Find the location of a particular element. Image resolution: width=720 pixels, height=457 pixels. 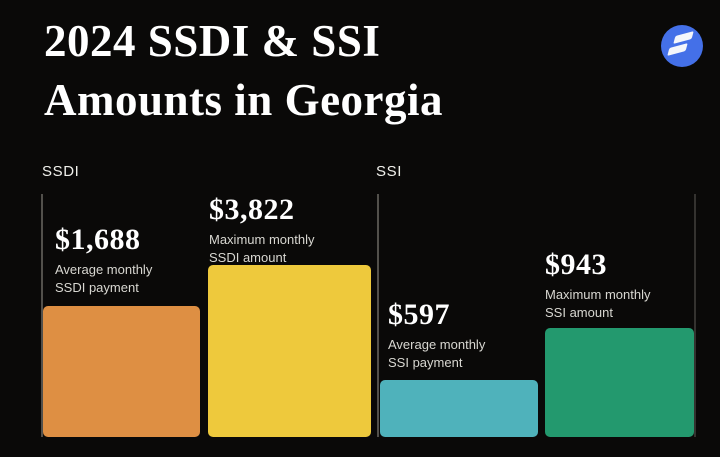

desc-line: SSDI payment is located at coordinates (97, 287).